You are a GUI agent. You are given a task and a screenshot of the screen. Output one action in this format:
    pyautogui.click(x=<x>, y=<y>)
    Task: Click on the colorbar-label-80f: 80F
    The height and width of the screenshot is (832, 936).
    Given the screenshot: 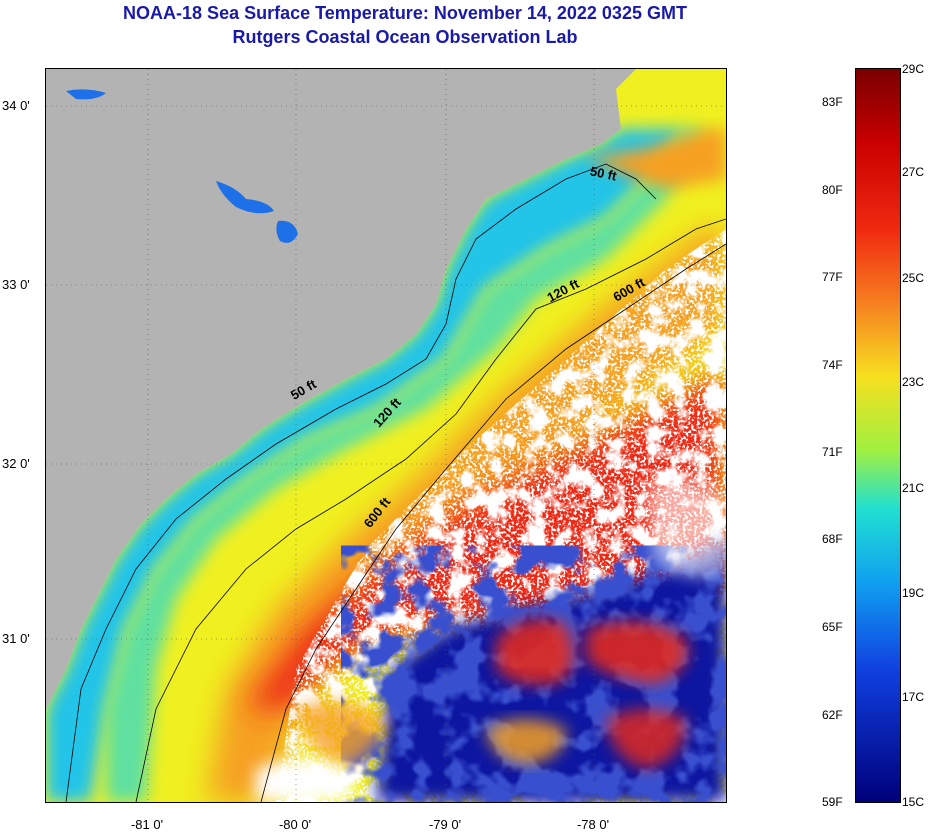 What is the action you would take?
    pyautogui.click(x=832, y=190)
    